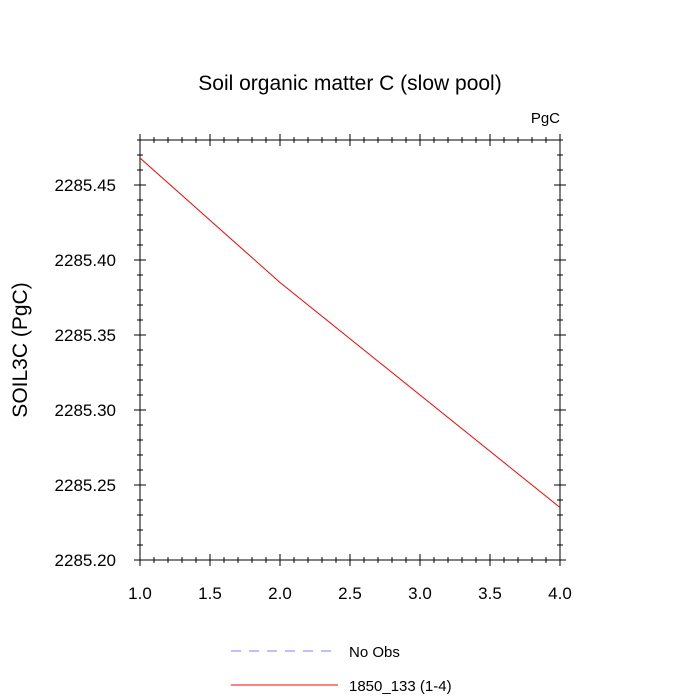 The height and width of the screenshot is (700, 700). What do you see at coordinates (85, 185) in the screenshot?
I see `y-tick-label: 2285.45` at bounding box center [85, 185].